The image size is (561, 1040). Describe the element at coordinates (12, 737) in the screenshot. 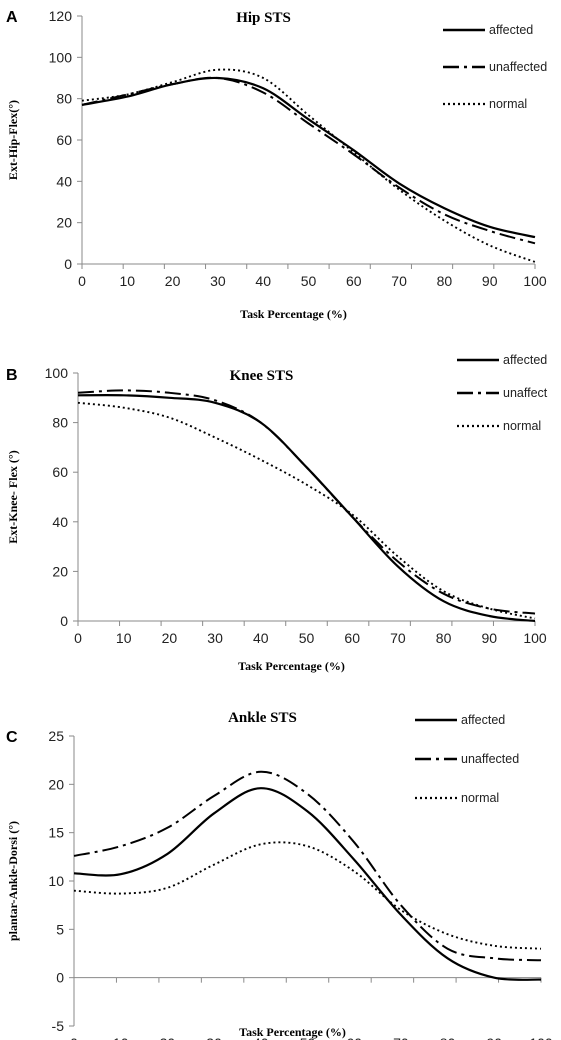

I see `panel-c-letter: C` at that location.